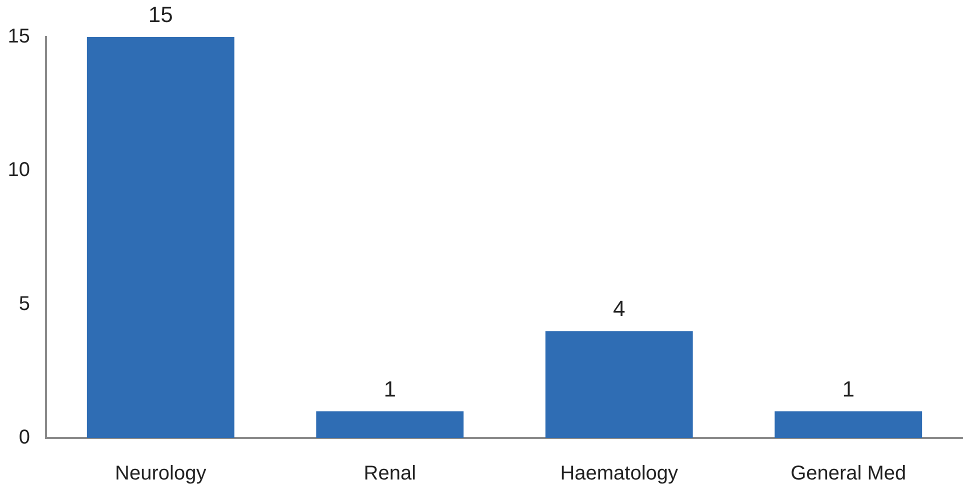  Describe the element at coordinates (848, 473) in the screenshot. I see `x-tick-label: General Med` at that location.